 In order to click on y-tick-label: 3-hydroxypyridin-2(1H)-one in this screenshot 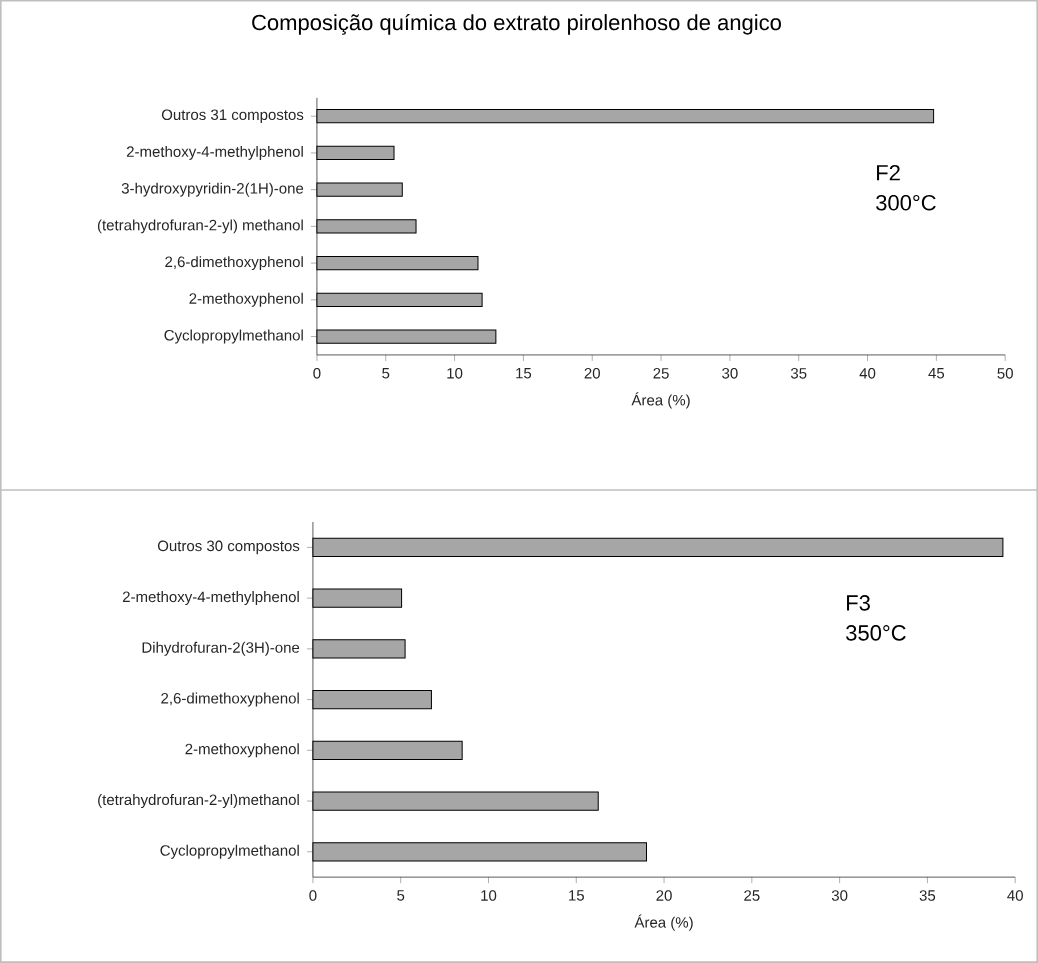, I will do `click(212, 189)`.